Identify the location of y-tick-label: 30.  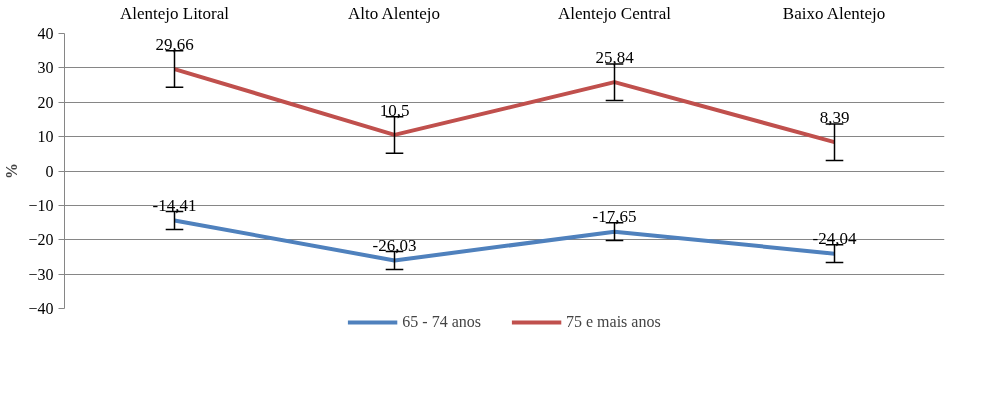
(45, 68).